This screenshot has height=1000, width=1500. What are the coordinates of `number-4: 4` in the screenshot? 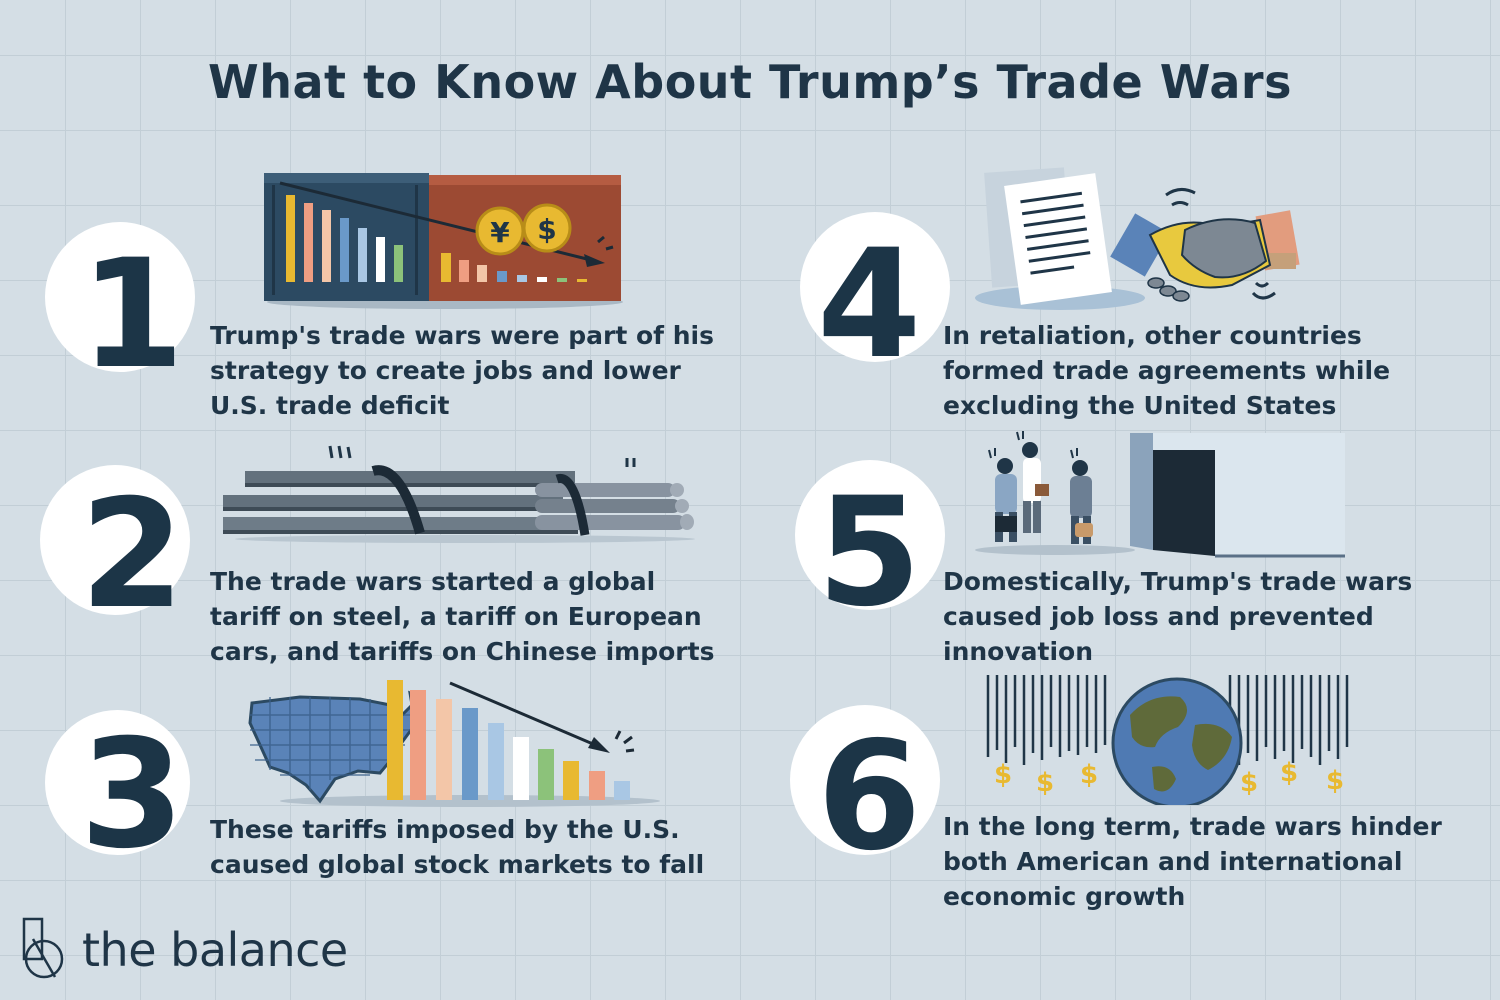 It's located at (869, 305).